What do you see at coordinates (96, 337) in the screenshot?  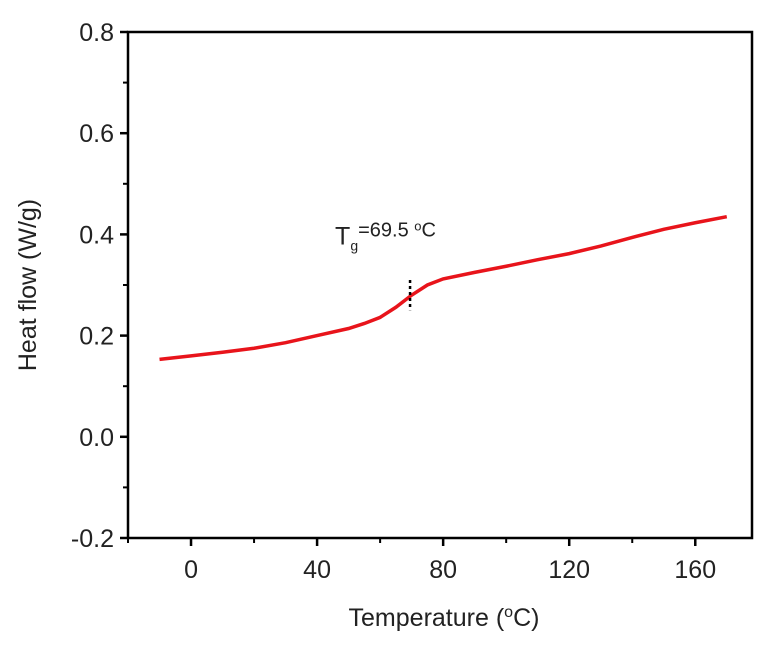 I see `y-tick-label: 0.2` at bounding box center [96, 337].